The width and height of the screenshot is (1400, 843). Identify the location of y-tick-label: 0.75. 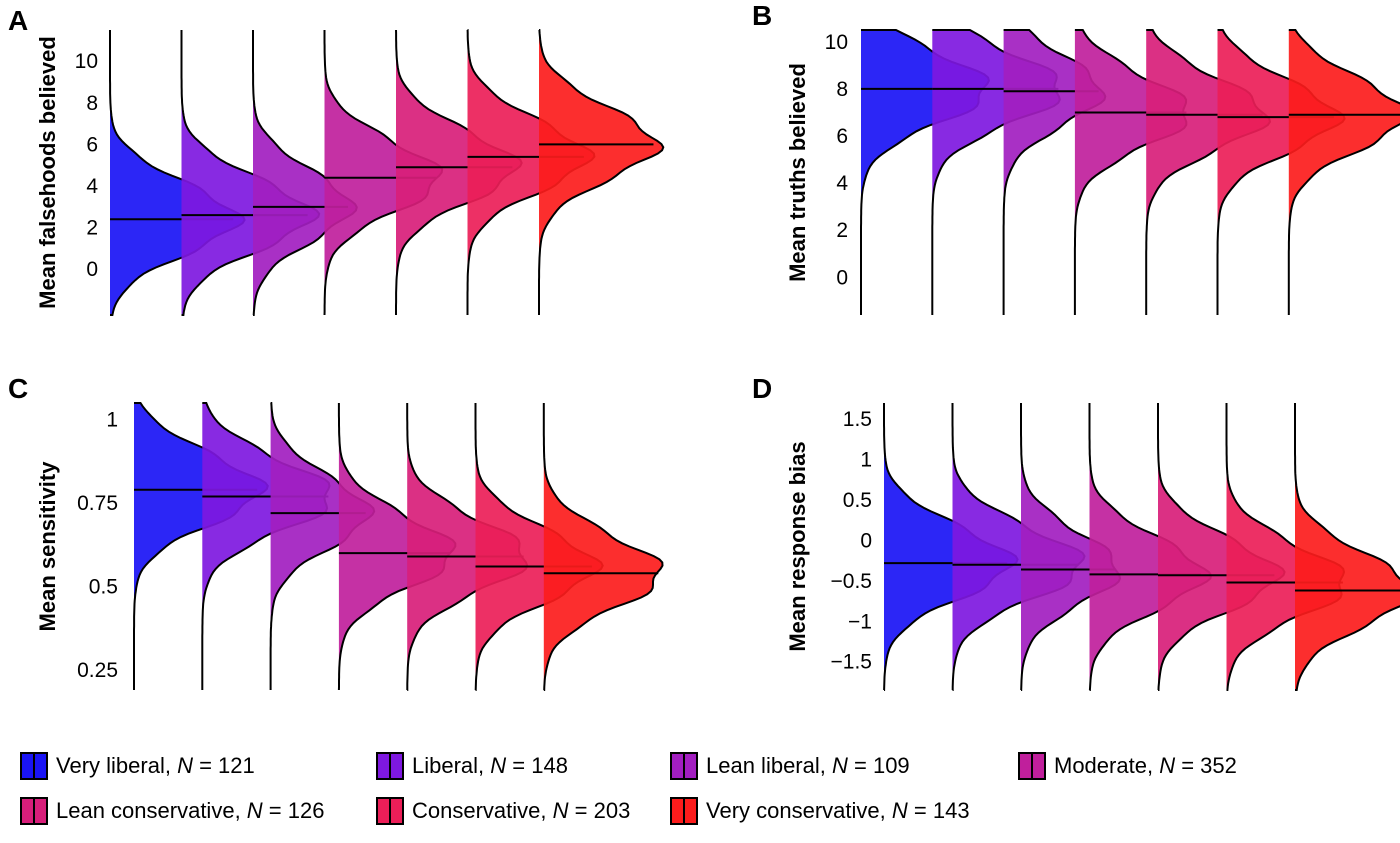
(97, 503).